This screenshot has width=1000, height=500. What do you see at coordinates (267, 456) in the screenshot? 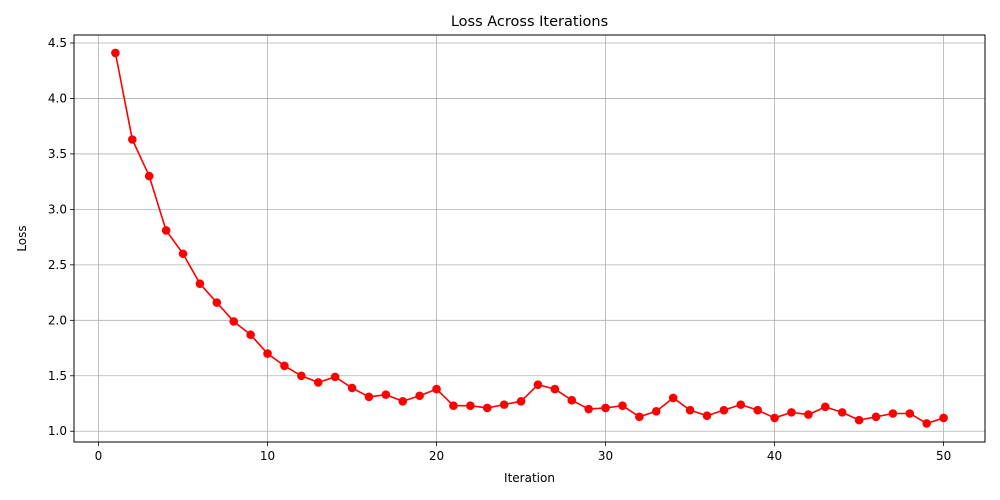
I see `x-tick-label: 10` at bounding box center [267, 456].